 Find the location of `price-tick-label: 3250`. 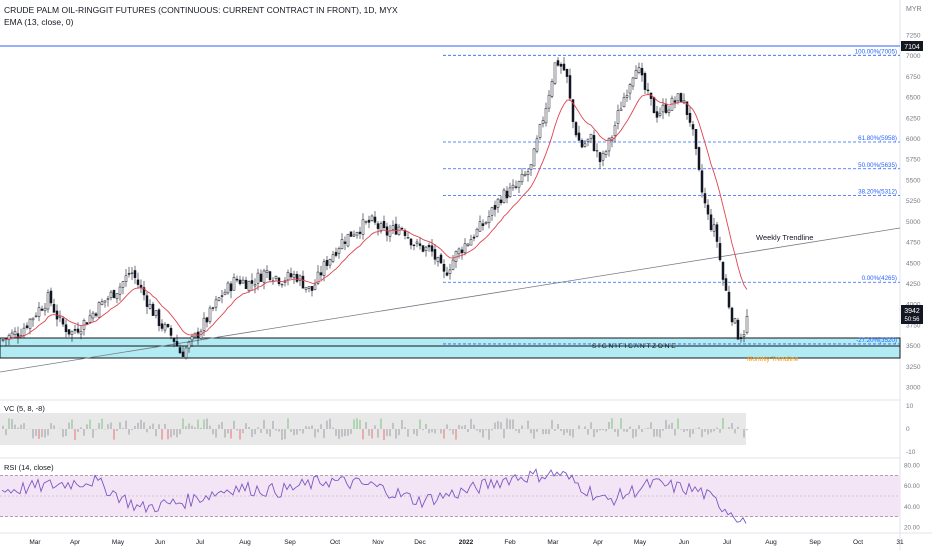

price-tick-label: 3250 is located at coordinates (913, 367).